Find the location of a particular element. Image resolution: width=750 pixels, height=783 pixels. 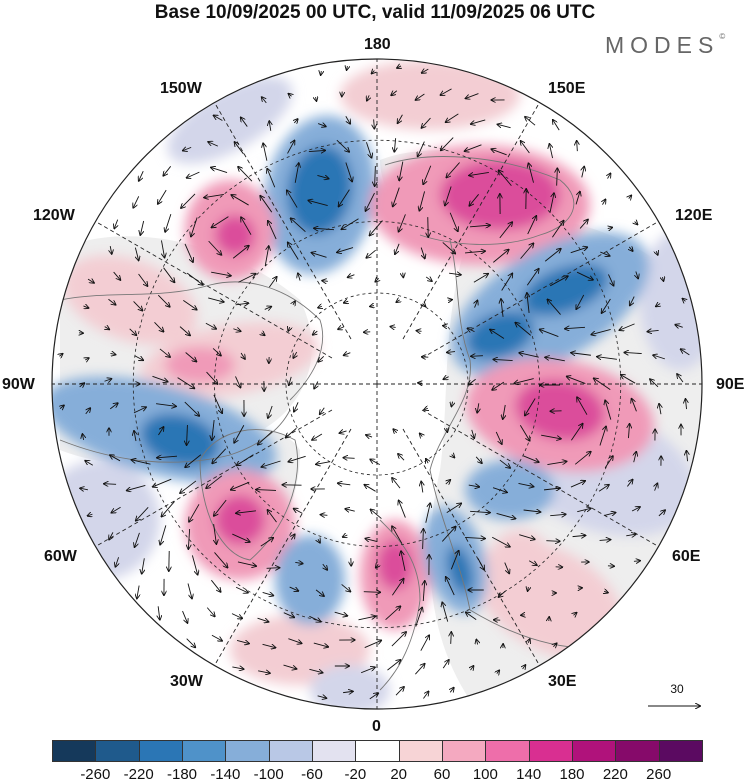

vector-reference-label: 30 is located at coordinates (677, 689).